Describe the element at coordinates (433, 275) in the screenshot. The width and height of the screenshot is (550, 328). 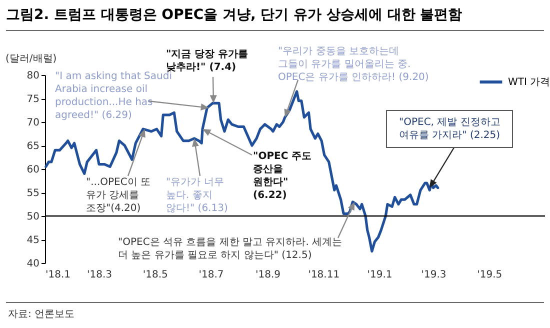
I see `x-tick-label: '19.3` at that location.